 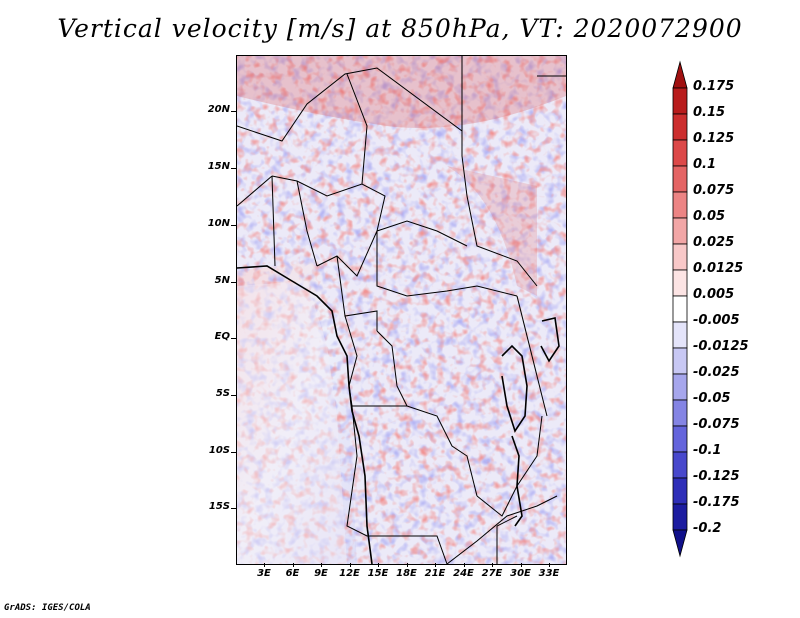 What do you see at coordinates (264, 573) in the screenshot?
I see `lon-label: 3E` at bounding box center [264, 573].